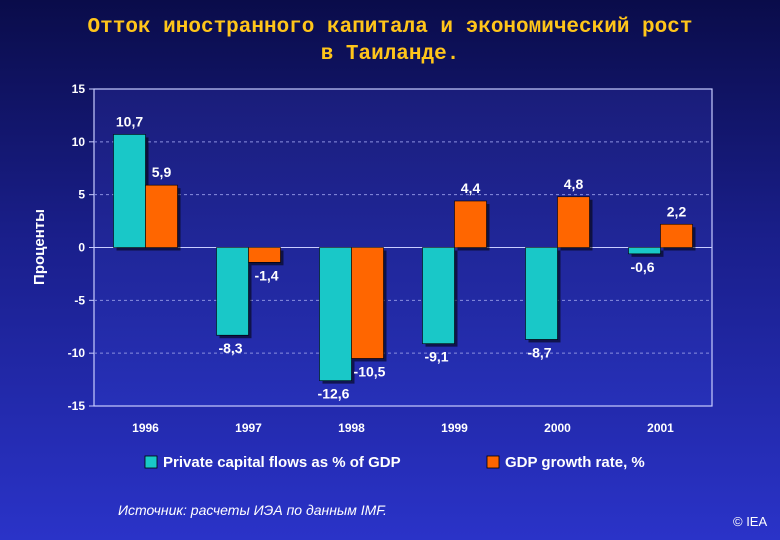  What do you see at coordinates (390, 54) in the screenshot?
I see `chart-title-line-2: в Таиланде.` at bounding box center [390, 54].